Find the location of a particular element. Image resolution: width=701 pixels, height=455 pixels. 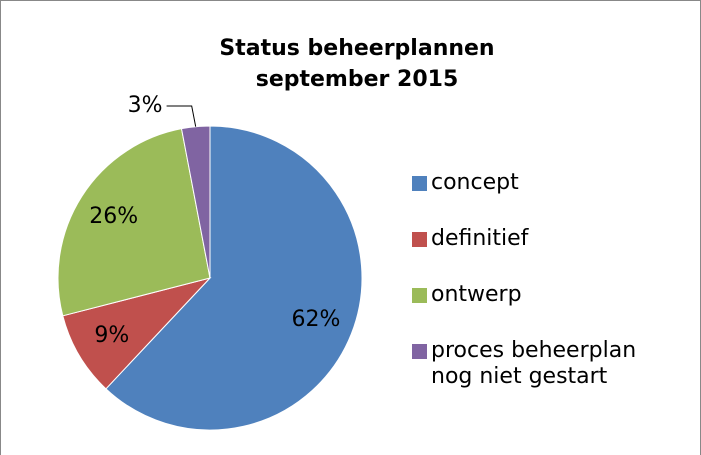

legend-item: concept is located at coordinates (547, 183).